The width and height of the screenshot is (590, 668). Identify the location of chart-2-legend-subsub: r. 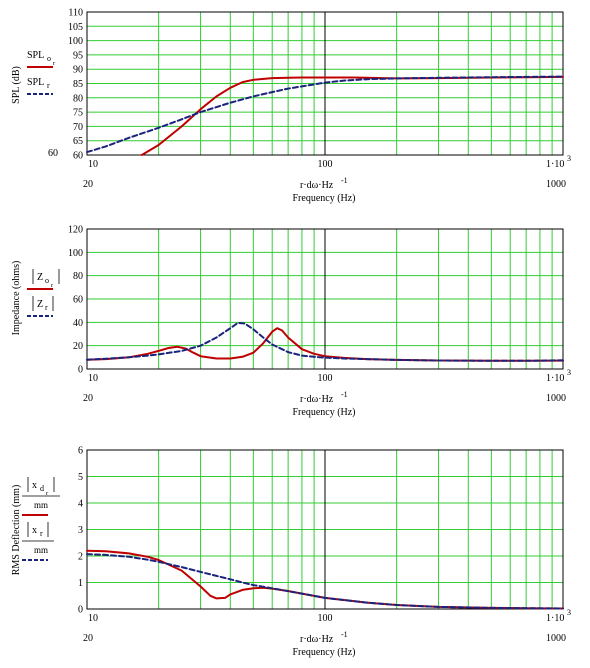
(47, 493).